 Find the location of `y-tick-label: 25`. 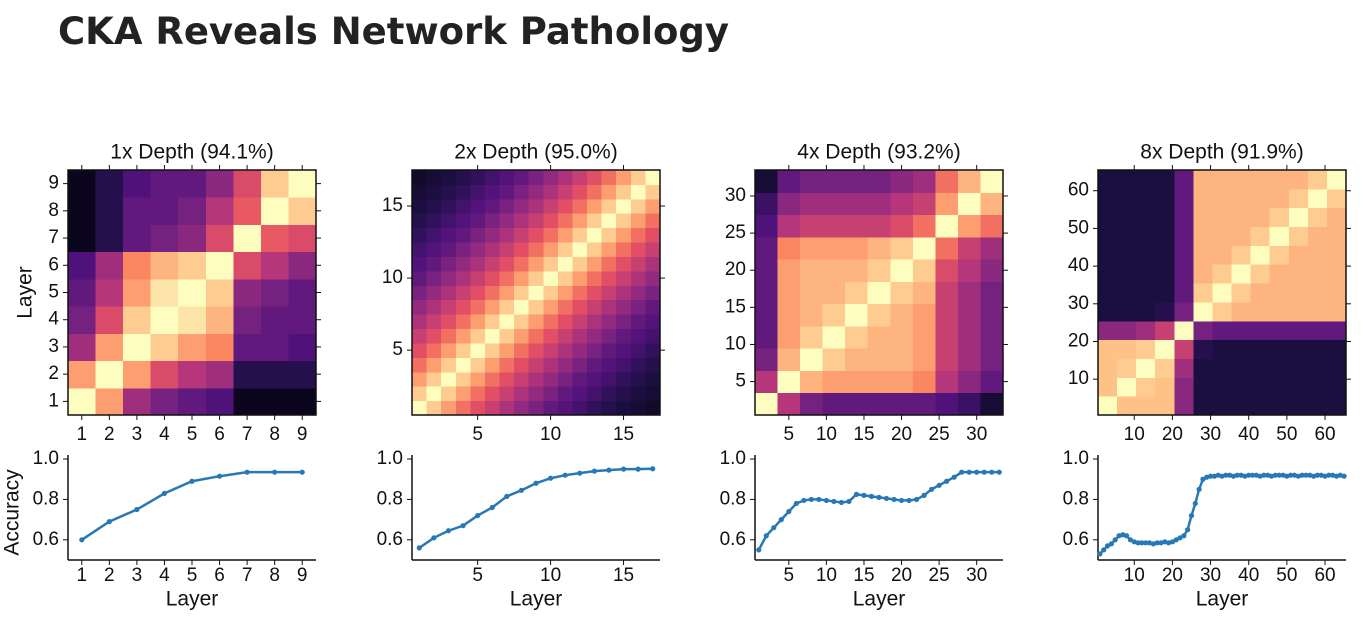

y-tick-label: 25 is located at coordinates (735, 232).